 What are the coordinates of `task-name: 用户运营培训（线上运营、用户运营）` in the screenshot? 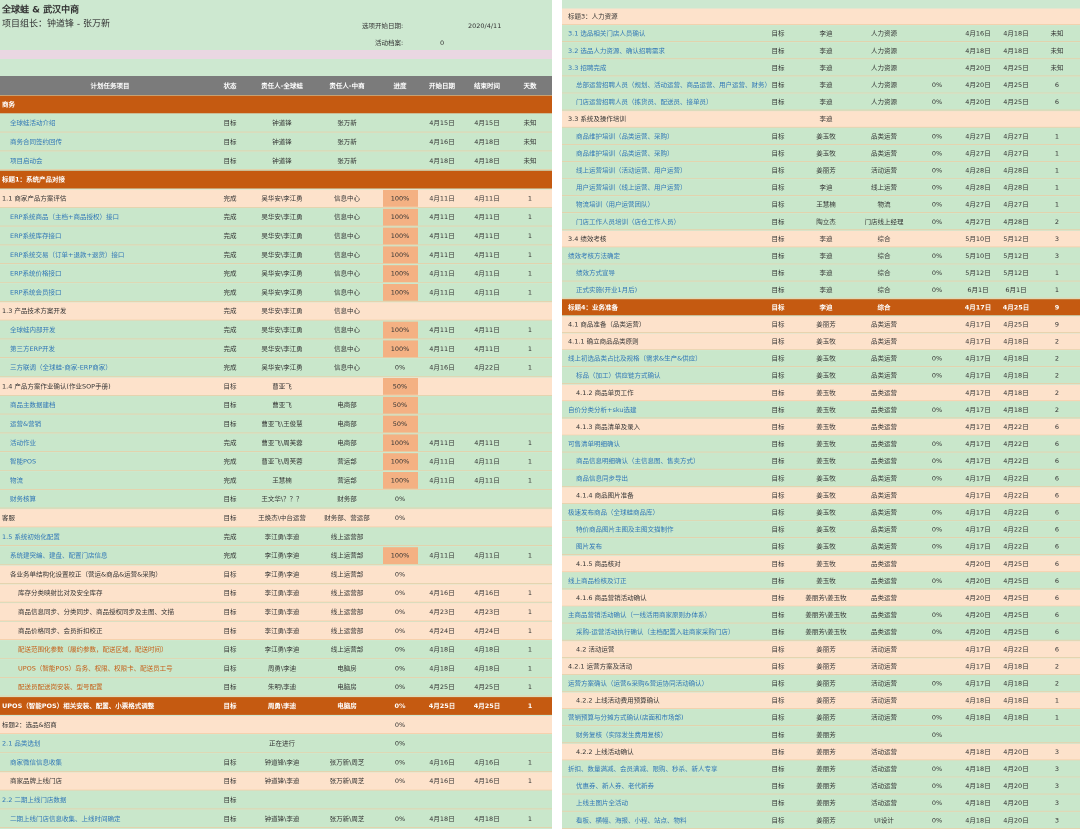 It's located at (631, 187).